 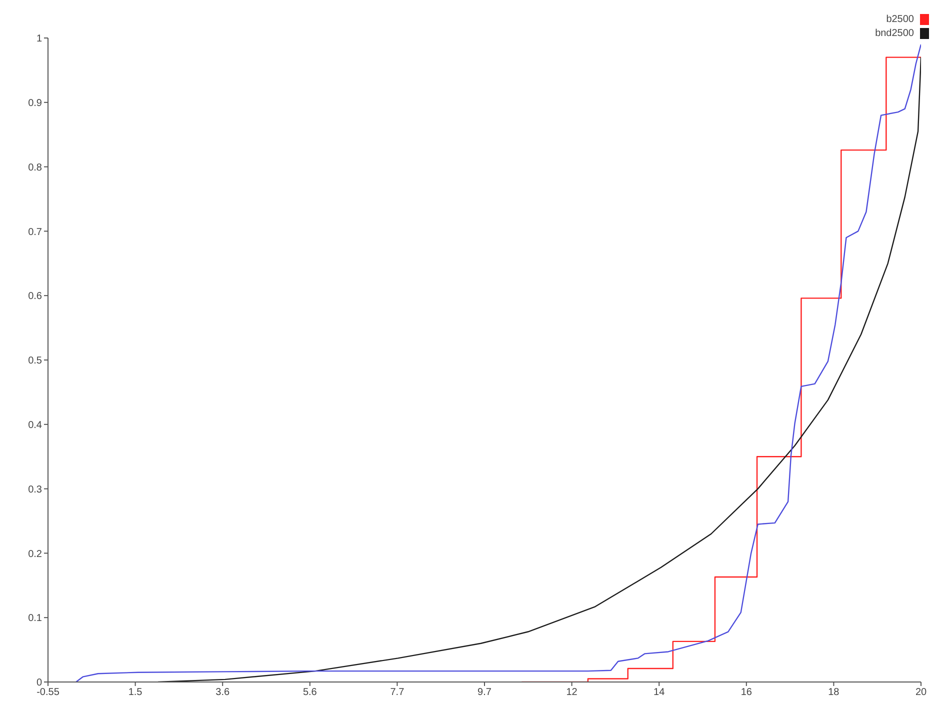 I want to click on y-tick-label: 0.8, so click(x=35, y=168).